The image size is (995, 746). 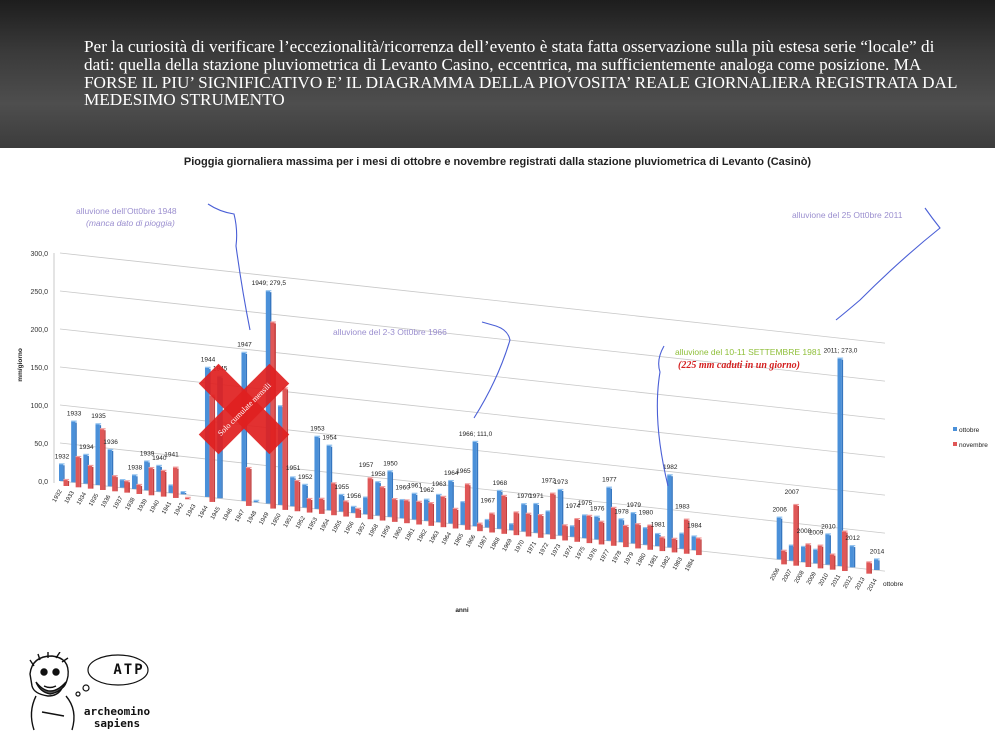 What do you see at coordinates (646, 512) in the screenshot?
I see `data-label: 1980` at bounding box center [646, 512].